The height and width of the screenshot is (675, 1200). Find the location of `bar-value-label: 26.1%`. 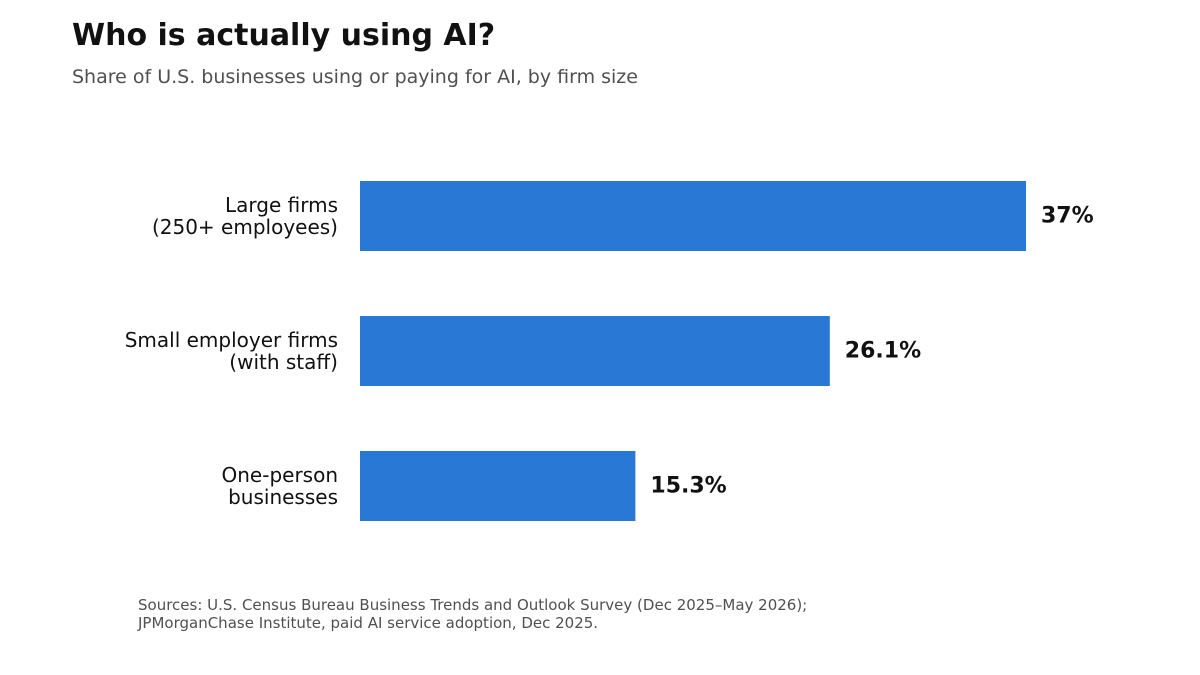

bar-value-label: 26.1% is located at coordinates (883, 351).